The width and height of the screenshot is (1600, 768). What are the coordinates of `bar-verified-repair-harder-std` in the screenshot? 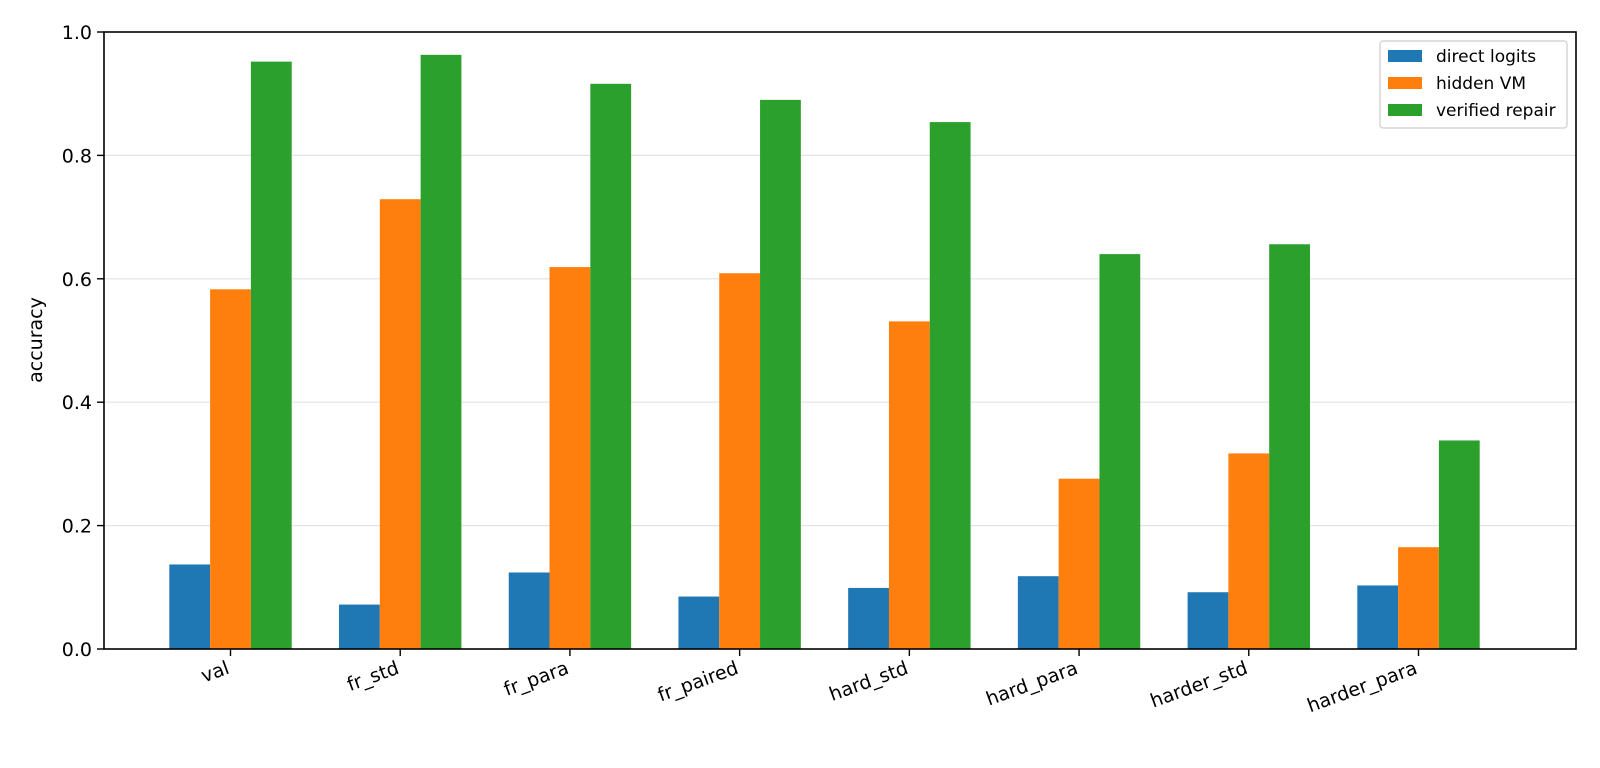 It's located at (1289, 447).